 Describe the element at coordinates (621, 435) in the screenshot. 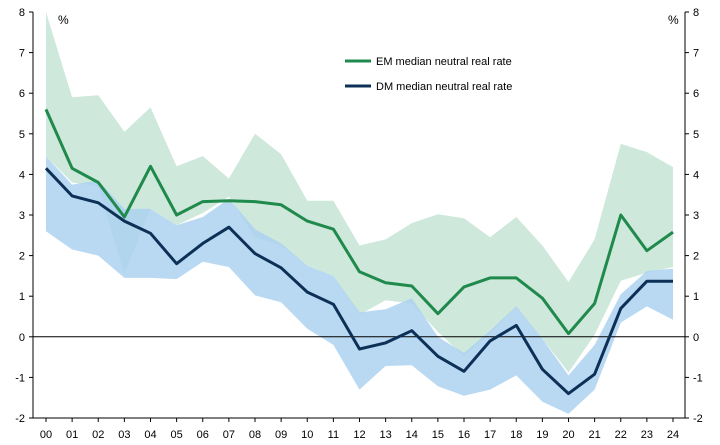

I see `x-tick-label: 22` at that location.